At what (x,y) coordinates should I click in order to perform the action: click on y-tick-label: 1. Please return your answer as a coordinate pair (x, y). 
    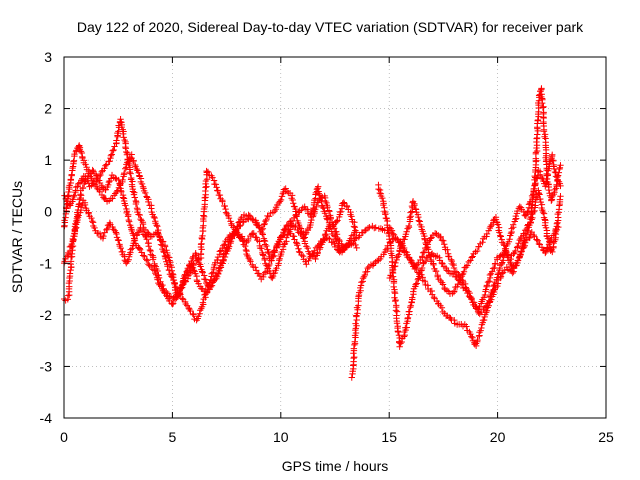
    Looking at the image, I should click on (48, 160).